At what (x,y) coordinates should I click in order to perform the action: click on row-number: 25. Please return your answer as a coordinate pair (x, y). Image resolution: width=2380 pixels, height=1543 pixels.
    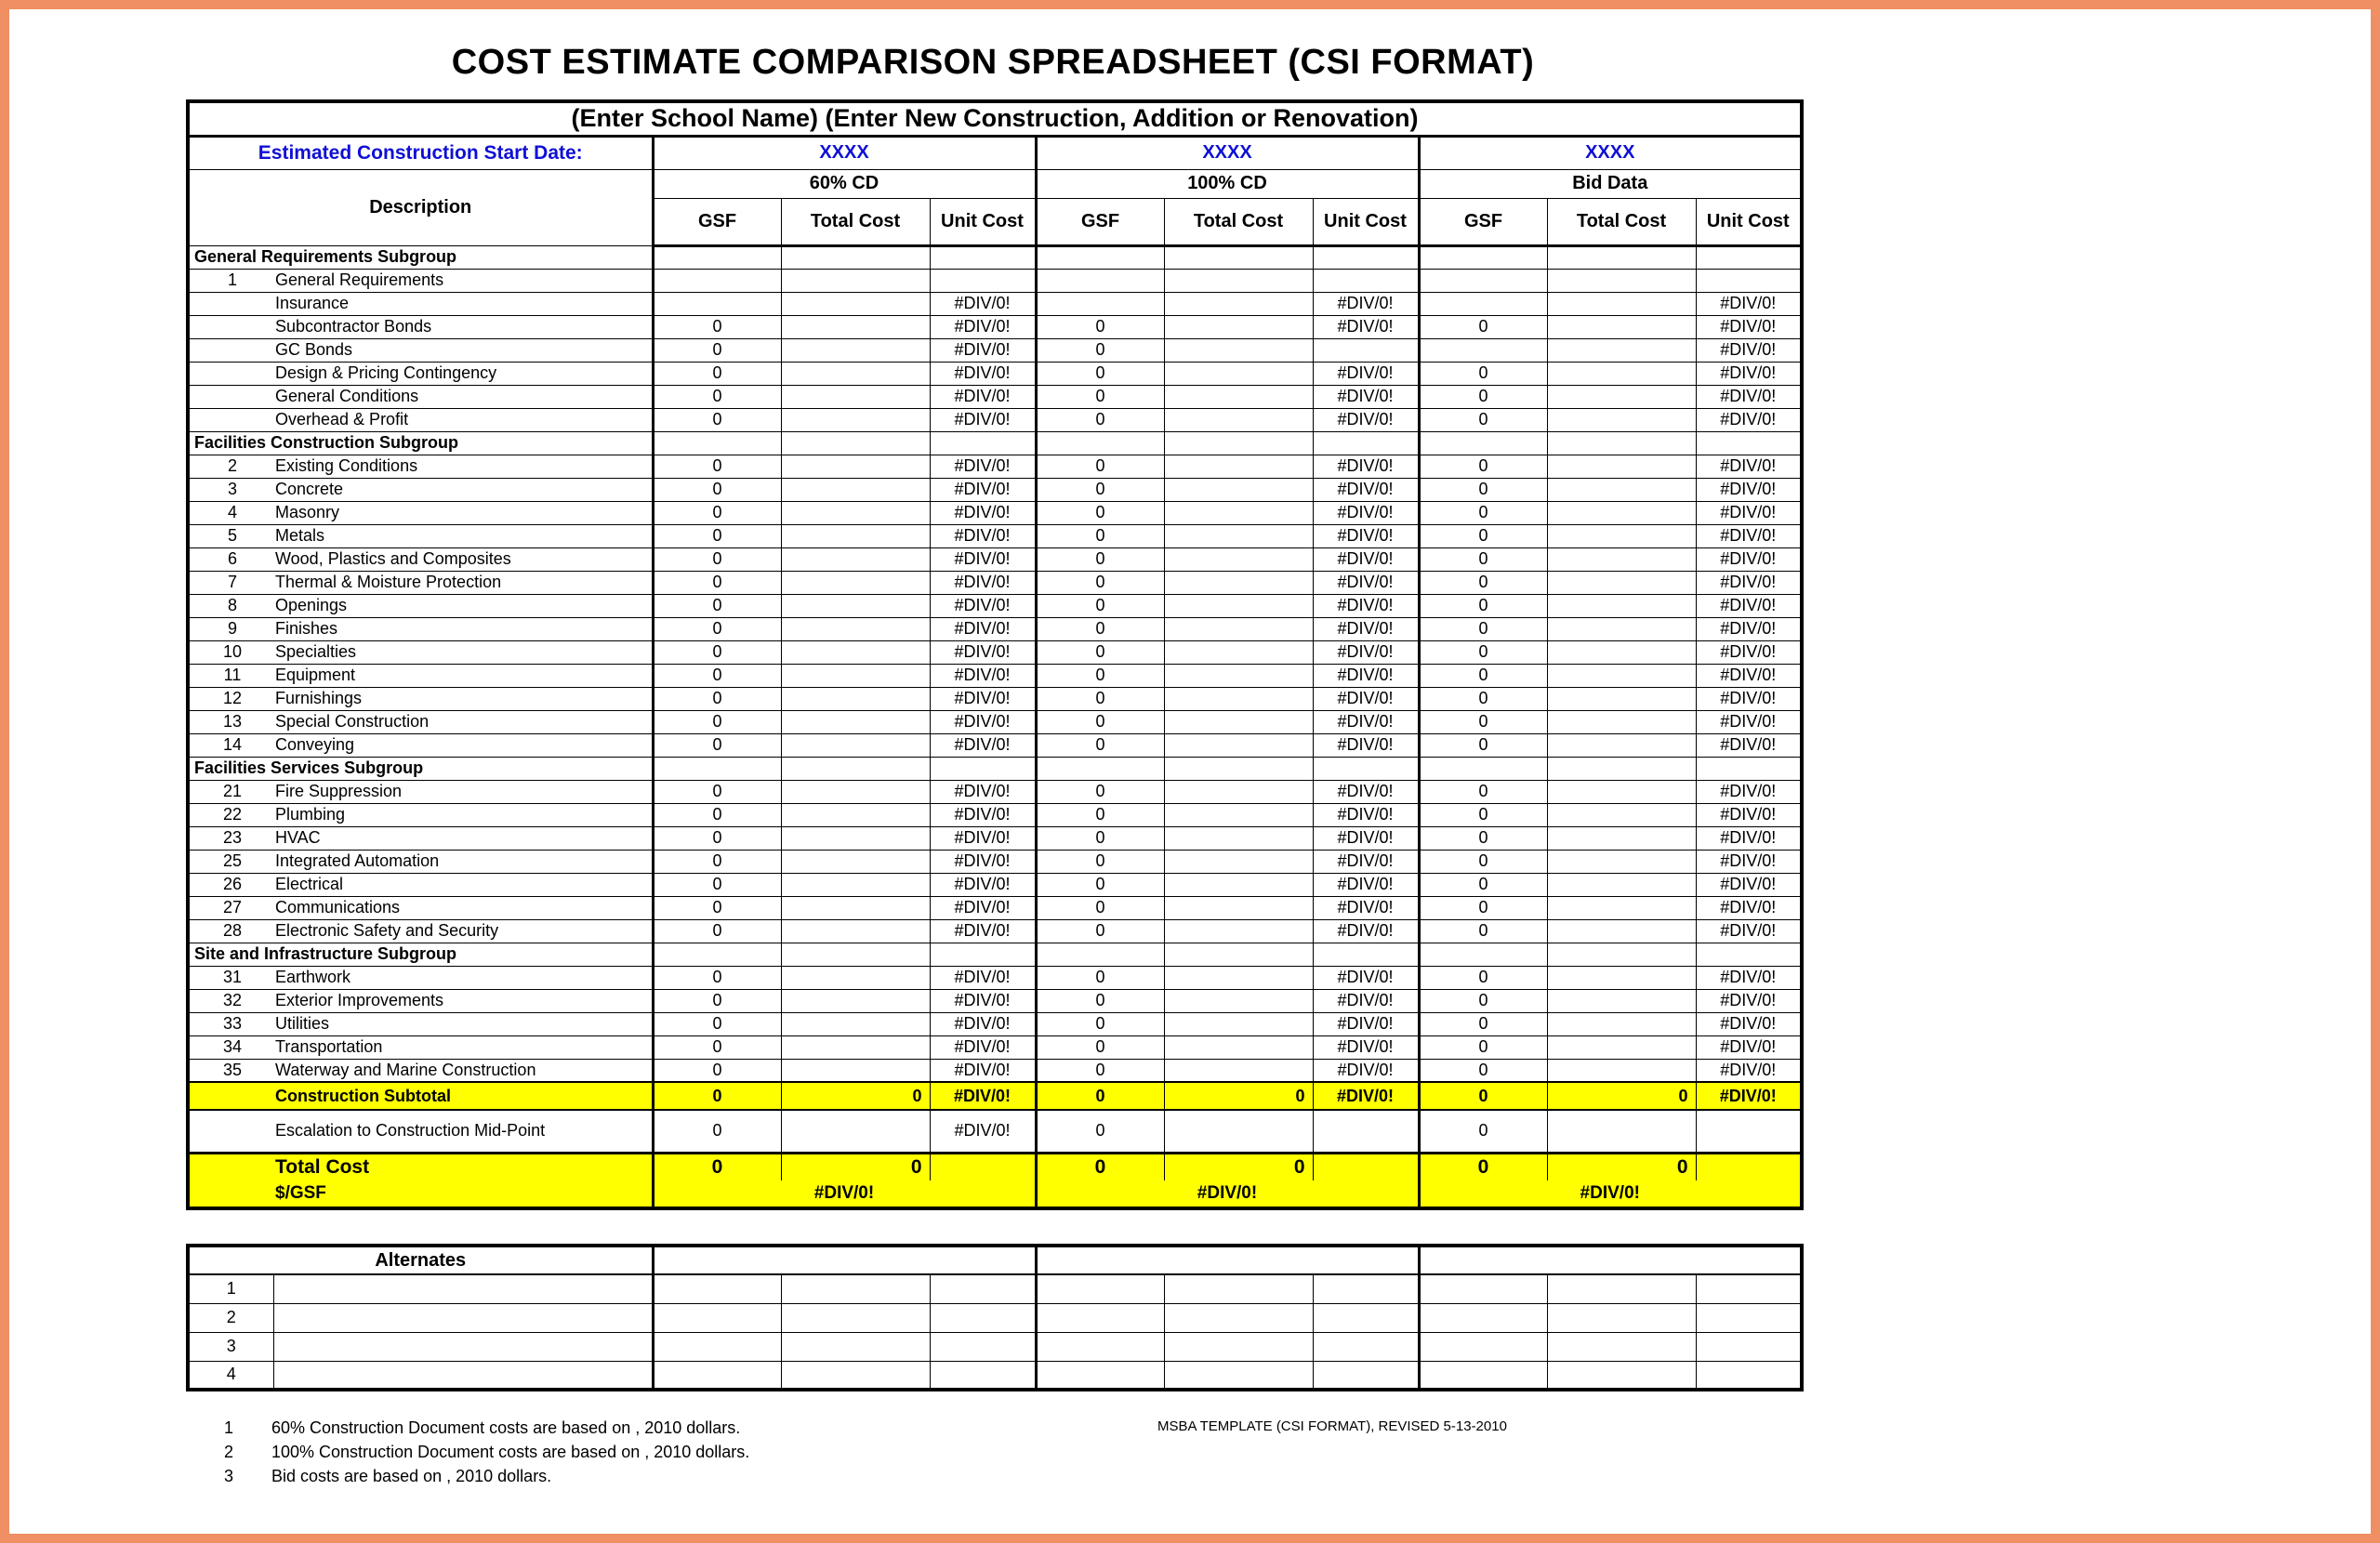
    Looking at the image, I should click on (232, 860).